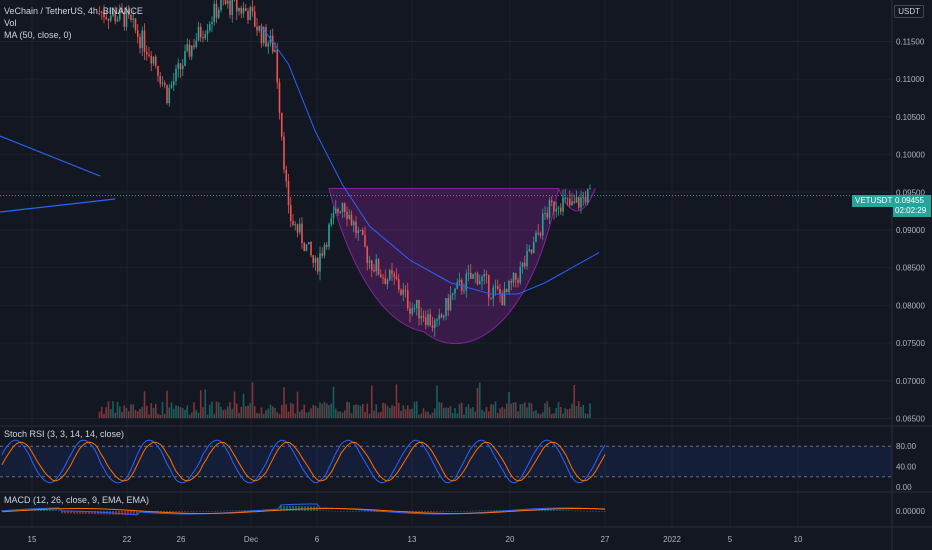 This screenshot has width=932, height=550. I want to click on volume-legend: Vol, so click(10, 23).